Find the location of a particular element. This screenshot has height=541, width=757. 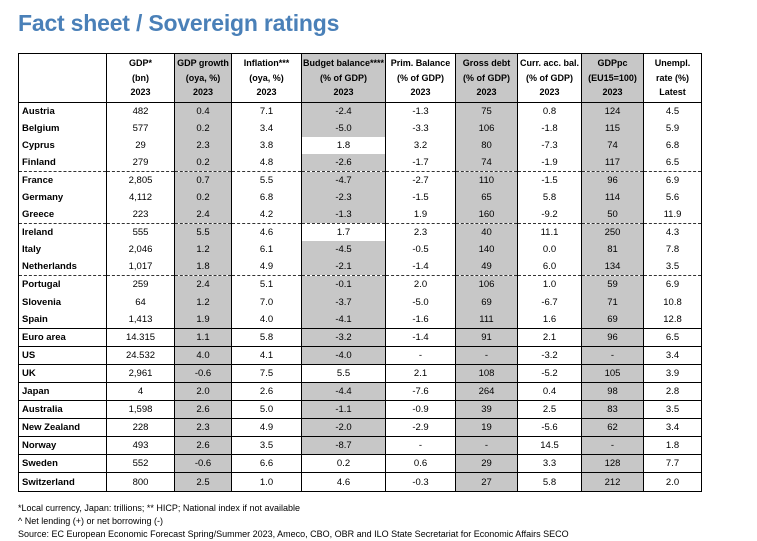

table-cell: 0.4 is located at coordinates (549, 391).